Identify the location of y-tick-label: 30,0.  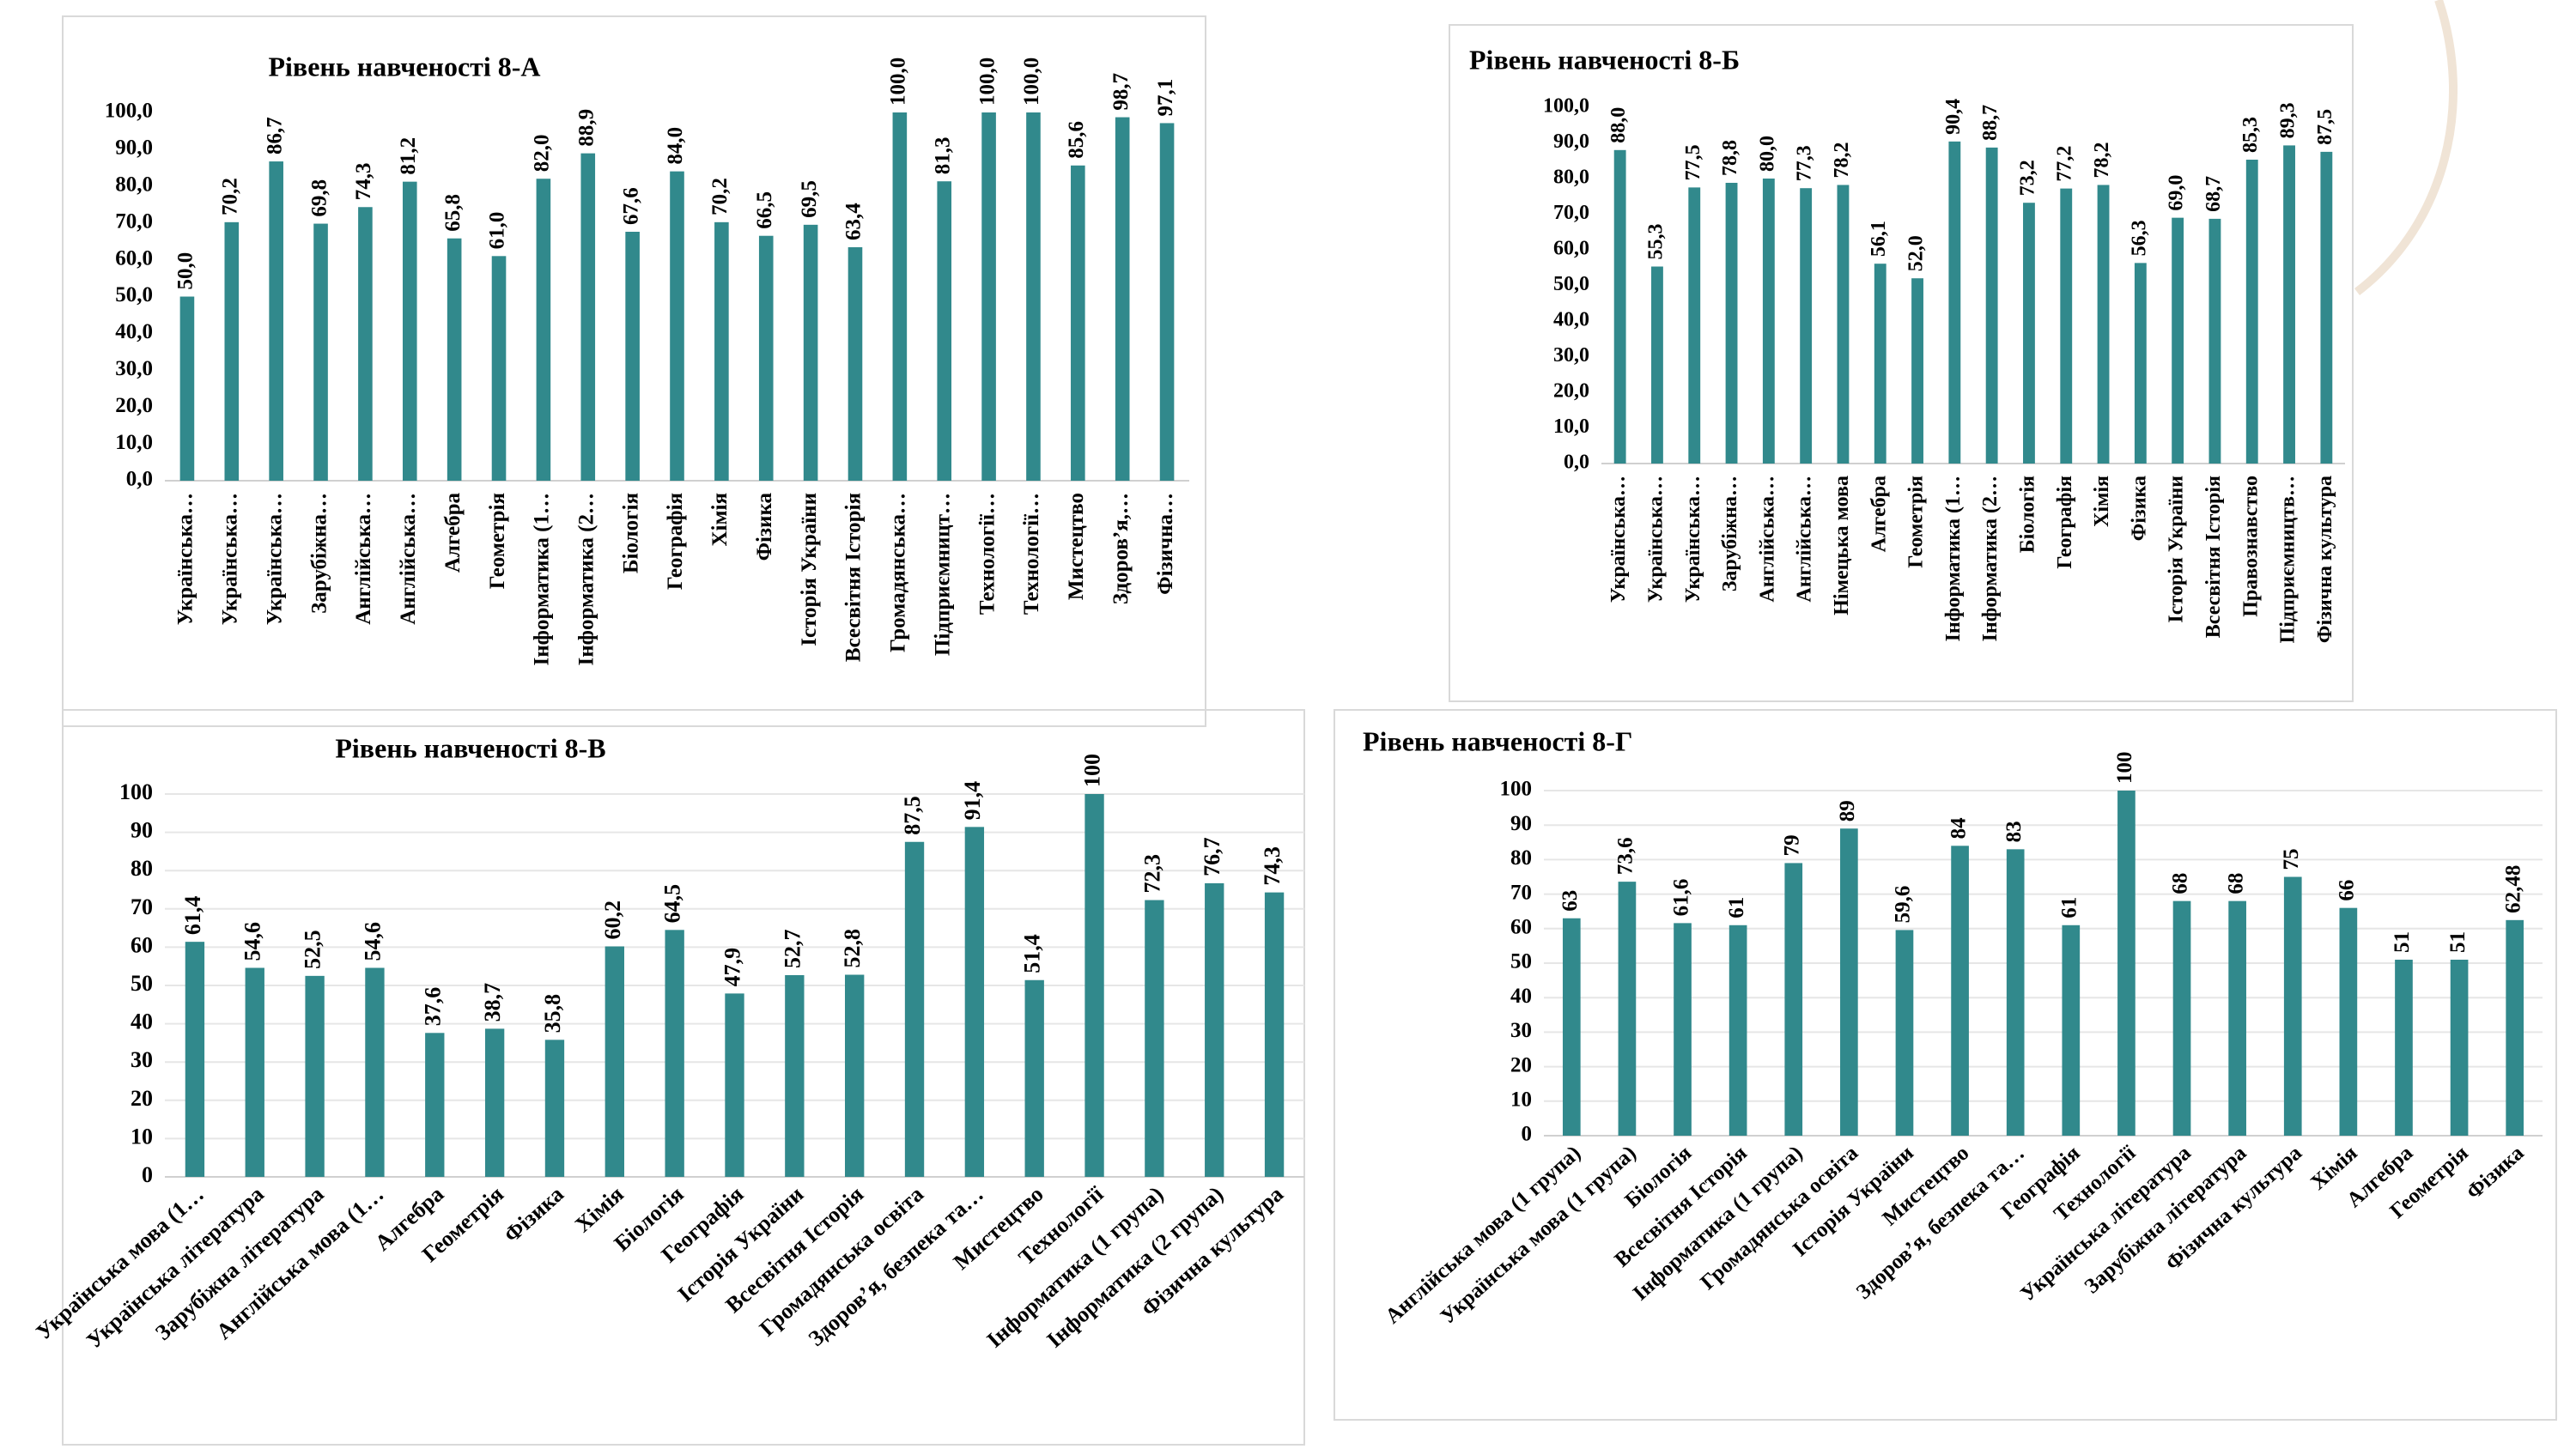
(134, 368).